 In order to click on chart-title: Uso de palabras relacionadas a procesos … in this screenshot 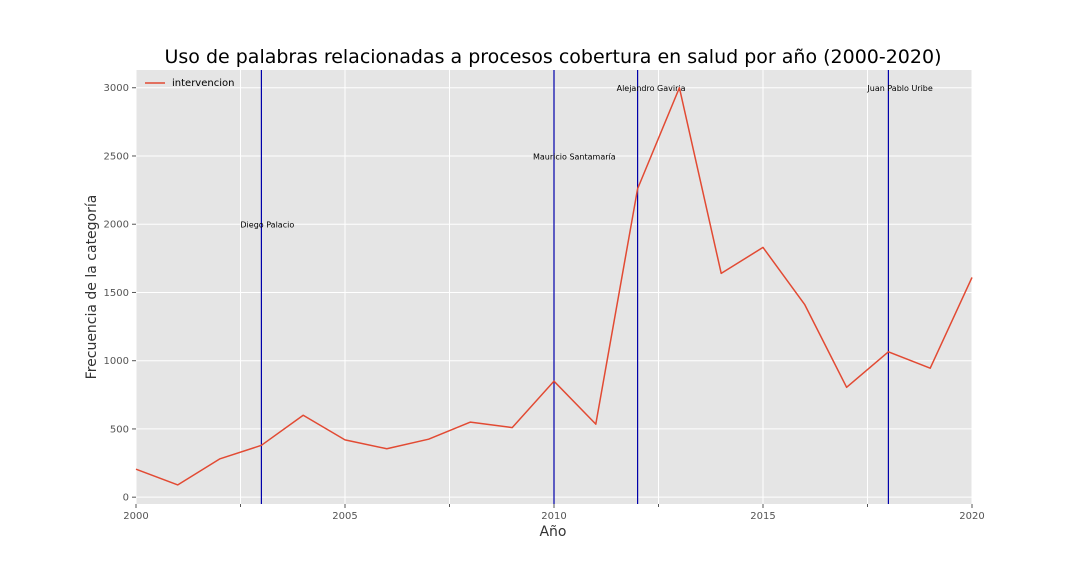, I will do `click(552, 57)`.